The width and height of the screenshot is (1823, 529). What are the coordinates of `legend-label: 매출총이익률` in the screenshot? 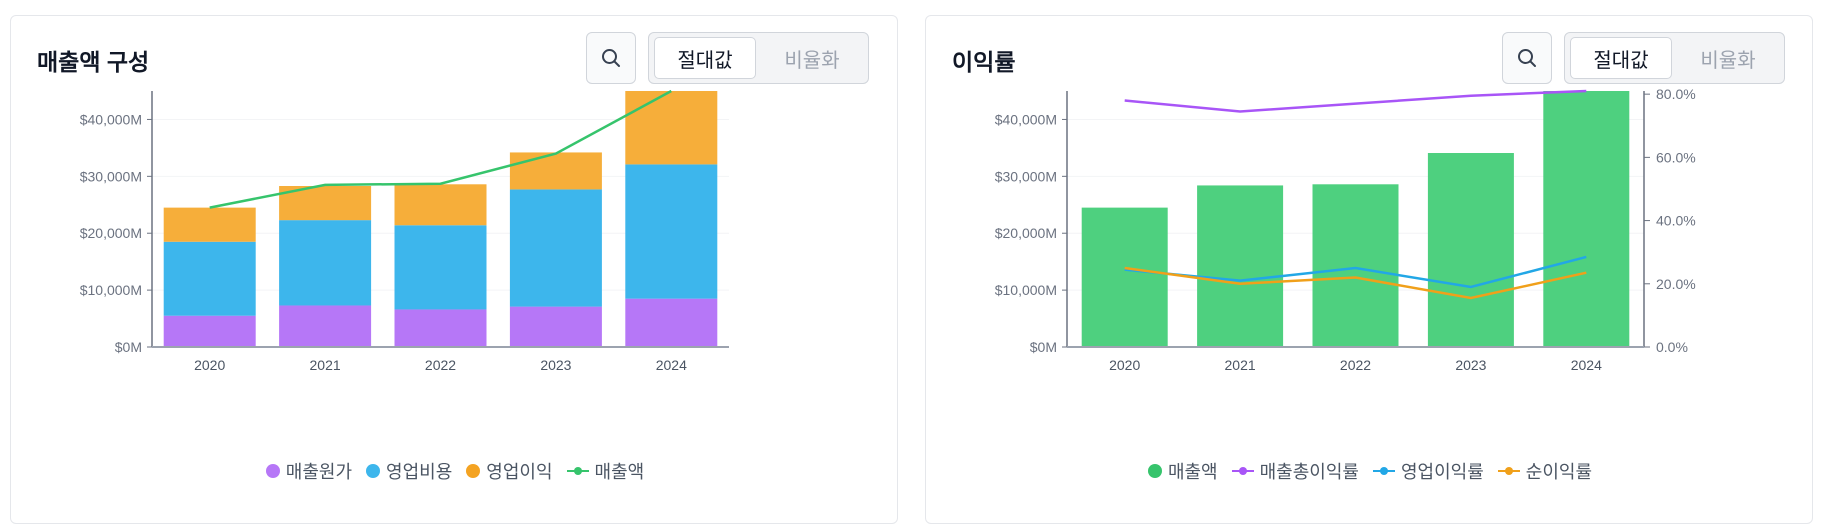 It's located at (1309, 472).